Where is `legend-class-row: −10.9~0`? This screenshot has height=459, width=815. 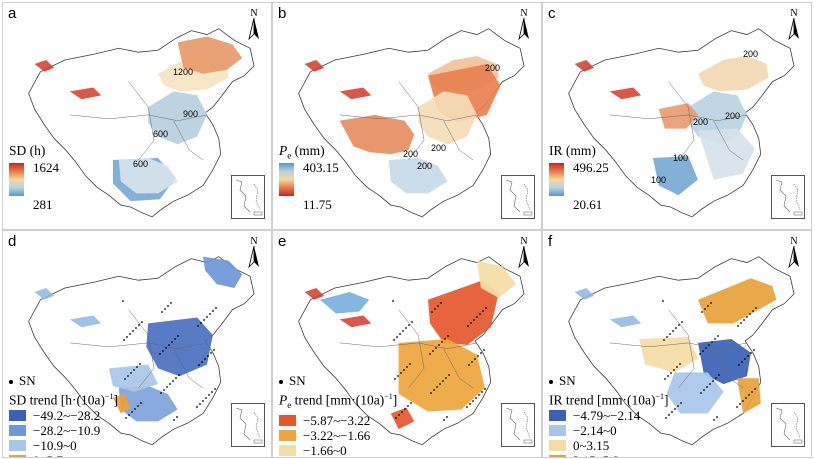 legend-class-row: −10.9~0 is located at coordinates (63, 445).